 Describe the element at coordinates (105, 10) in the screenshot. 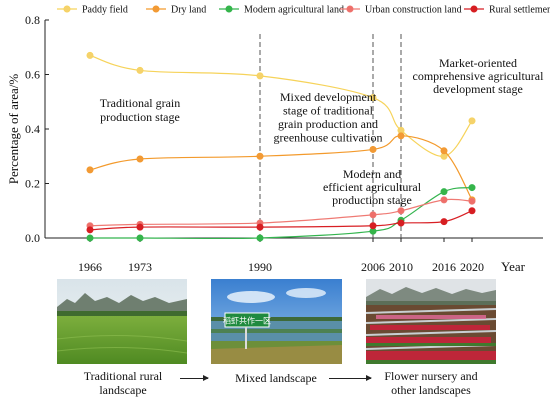

I see `legend-label: Paddy field` at that location.